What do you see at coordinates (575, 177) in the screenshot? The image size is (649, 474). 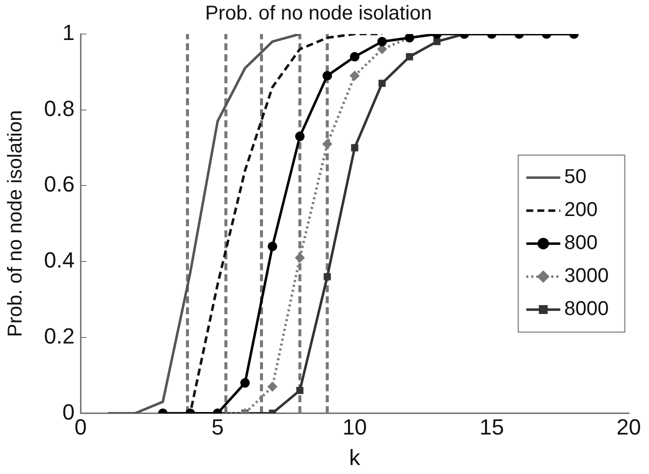 I see `legend-label: 50` at bounding box center [575, 177].